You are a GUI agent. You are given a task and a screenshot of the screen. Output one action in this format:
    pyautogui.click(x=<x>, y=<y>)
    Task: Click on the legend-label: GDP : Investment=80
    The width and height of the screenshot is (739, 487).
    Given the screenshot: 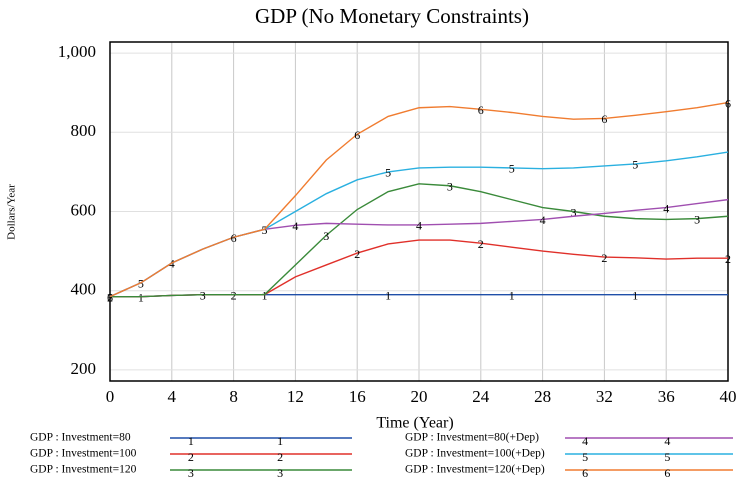 What is the action you would take?
    pyautogui.click(x=80, y=438)
    